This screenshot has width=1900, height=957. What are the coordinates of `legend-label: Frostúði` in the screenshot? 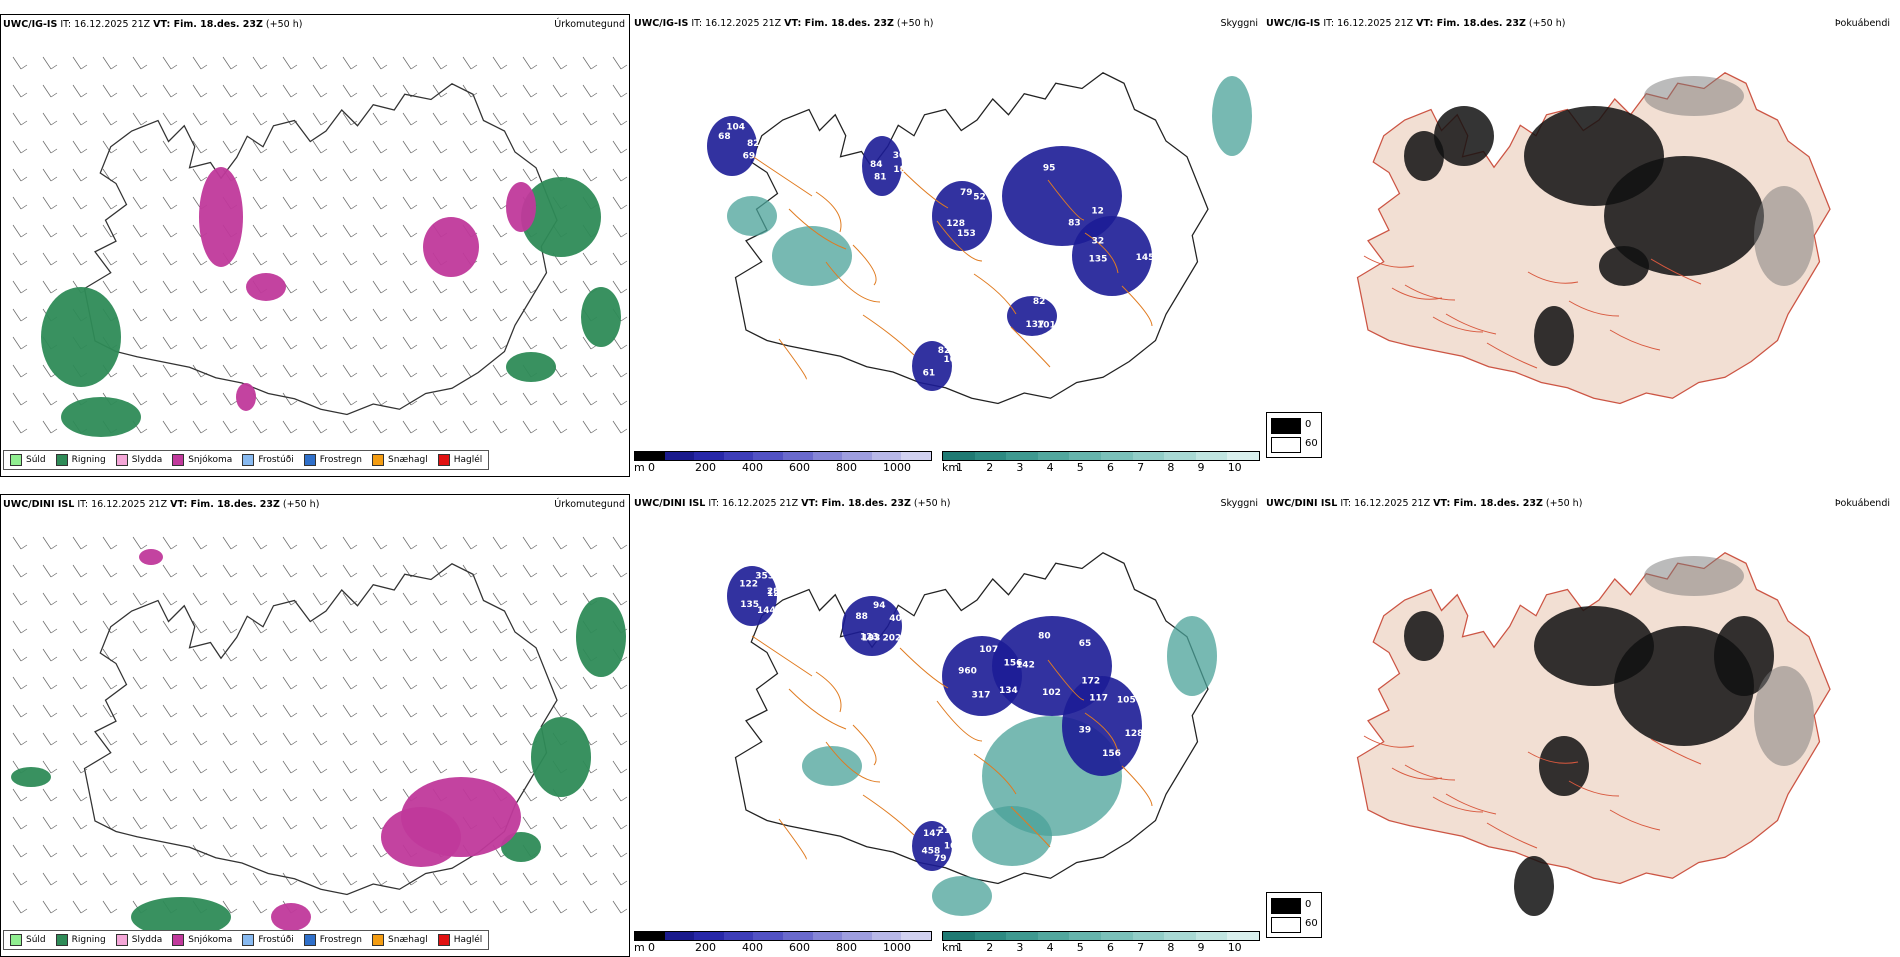 It's located at (276, 940).